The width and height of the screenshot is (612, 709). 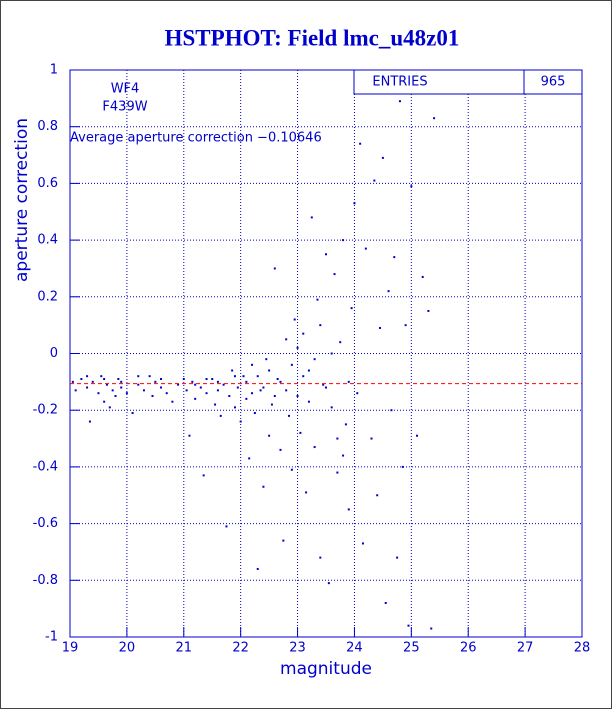 I want to click on annotation: WF4, so click(x=125, y=89).